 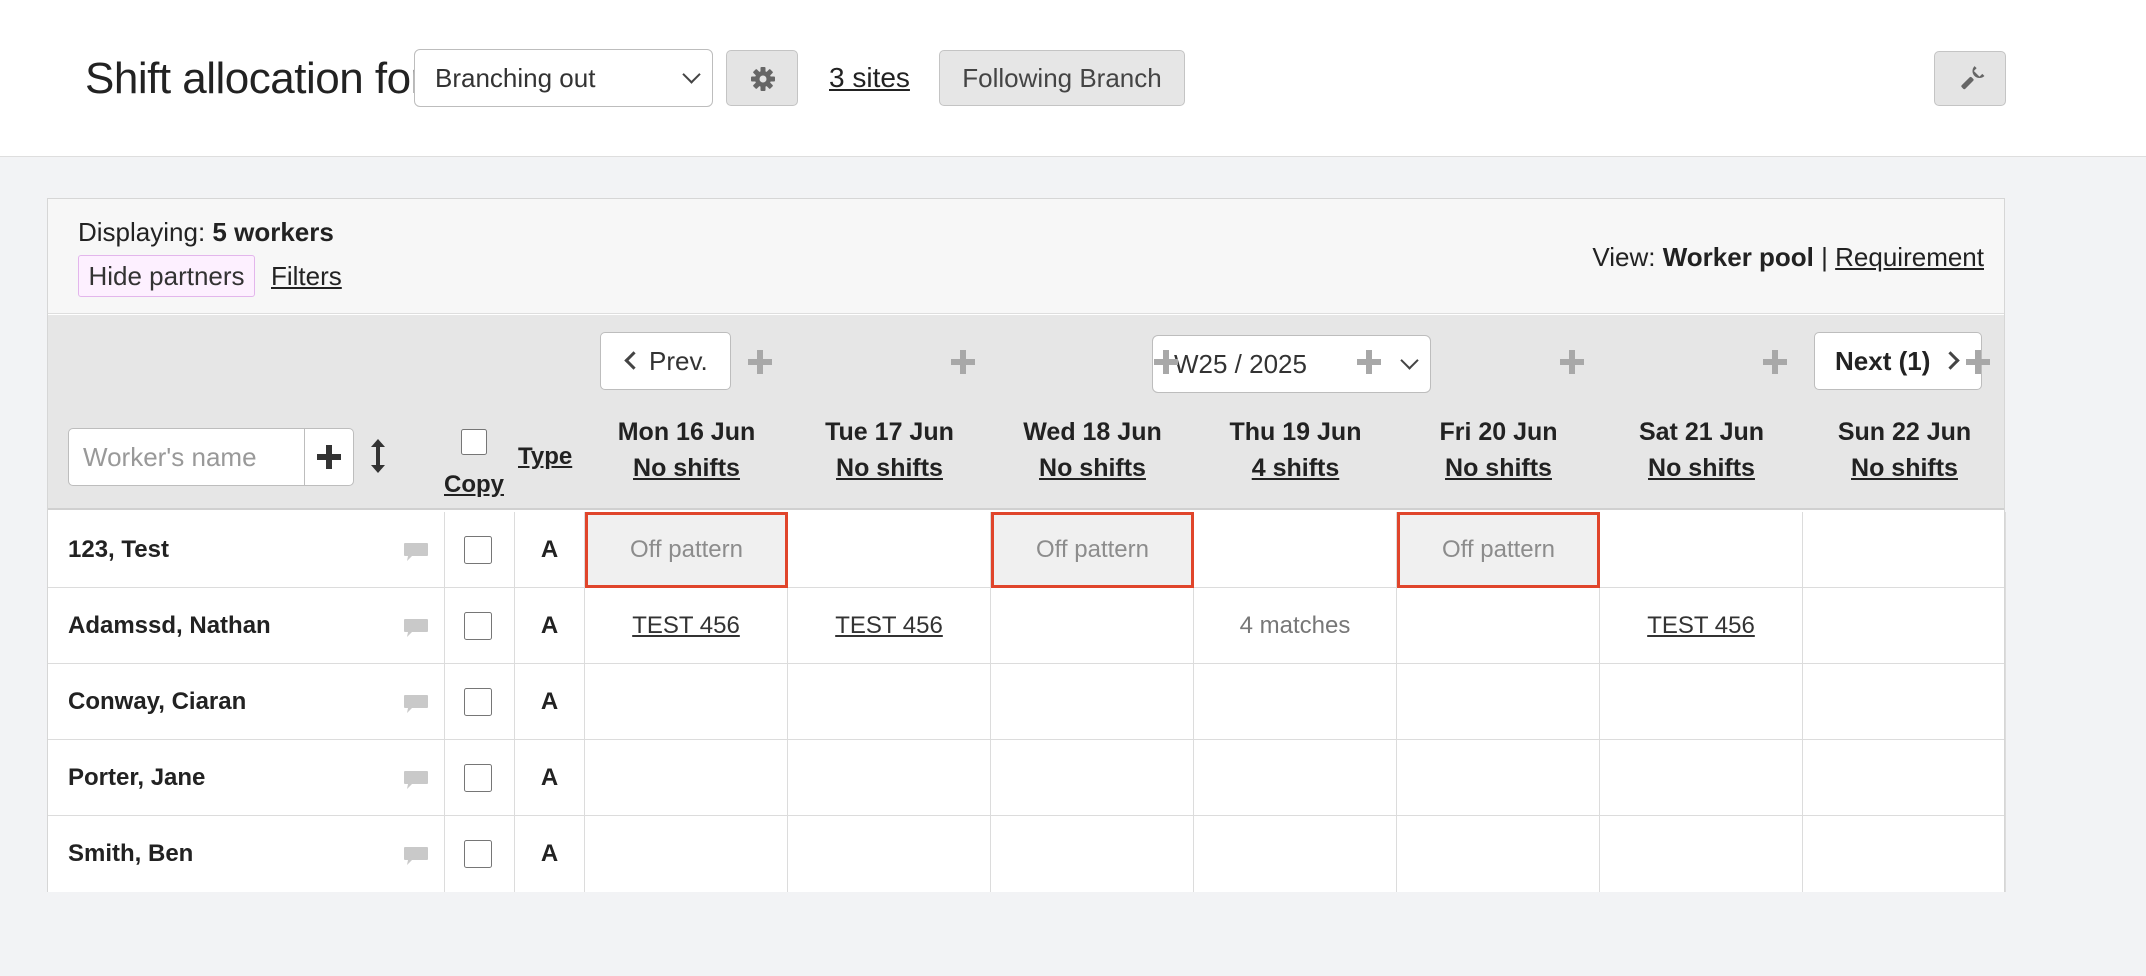 I want to click on worker-name: Adamssd, Nathan, so click(x=246, y=626).